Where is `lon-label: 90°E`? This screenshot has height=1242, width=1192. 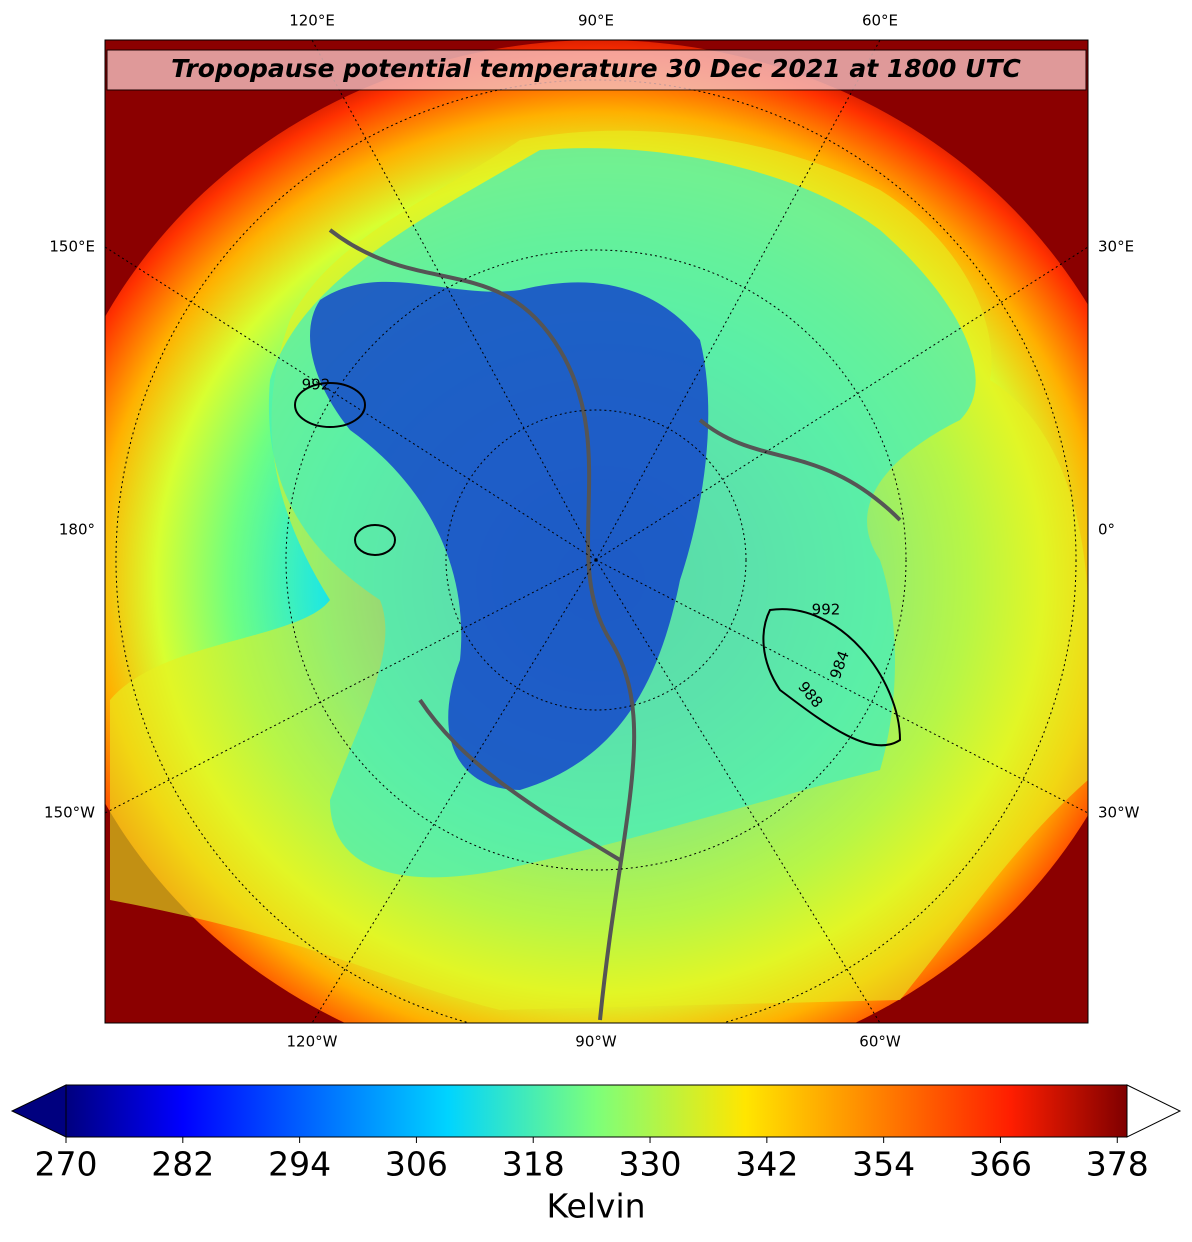 lon-label: 90°E is located at coordinates (596, 21).